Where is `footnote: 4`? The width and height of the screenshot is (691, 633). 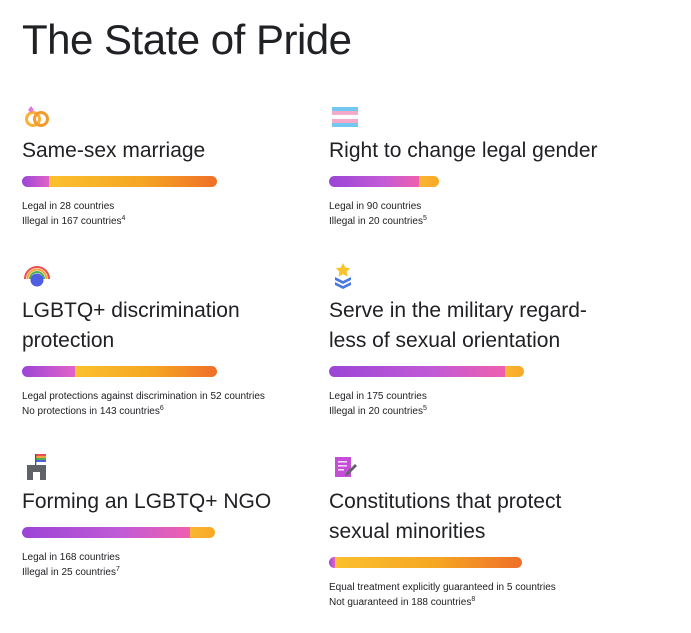 footnote: 4 is located at coordinates (123, 218).